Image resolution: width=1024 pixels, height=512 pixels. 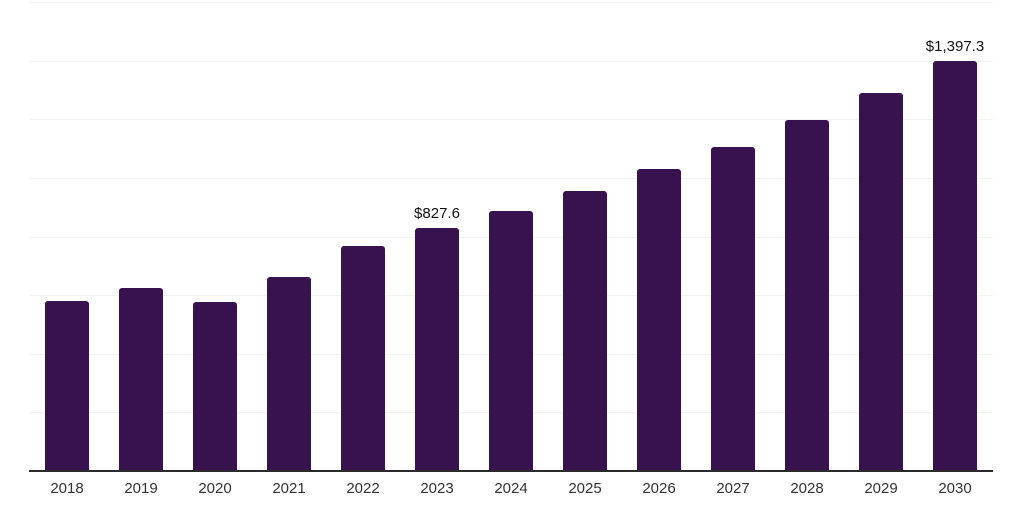 What do you see at coordinates (955, 488) in the screenshot?
I see `x-tick-2030: 2030` at bounding box center [955, 488].